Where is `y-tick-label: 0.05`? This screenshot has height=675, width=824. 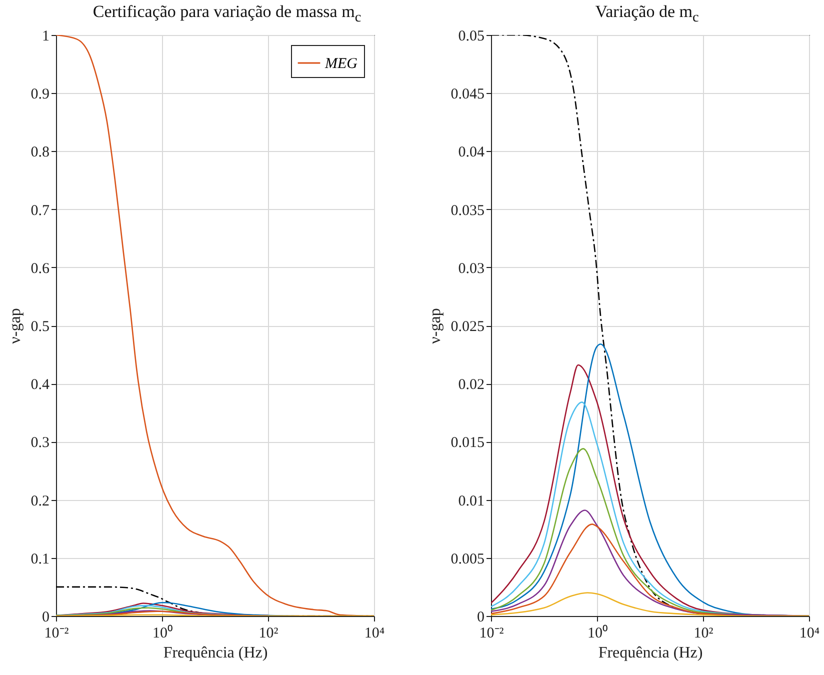
y-tick-label: 0.05 is located at coordinates (471, 36).